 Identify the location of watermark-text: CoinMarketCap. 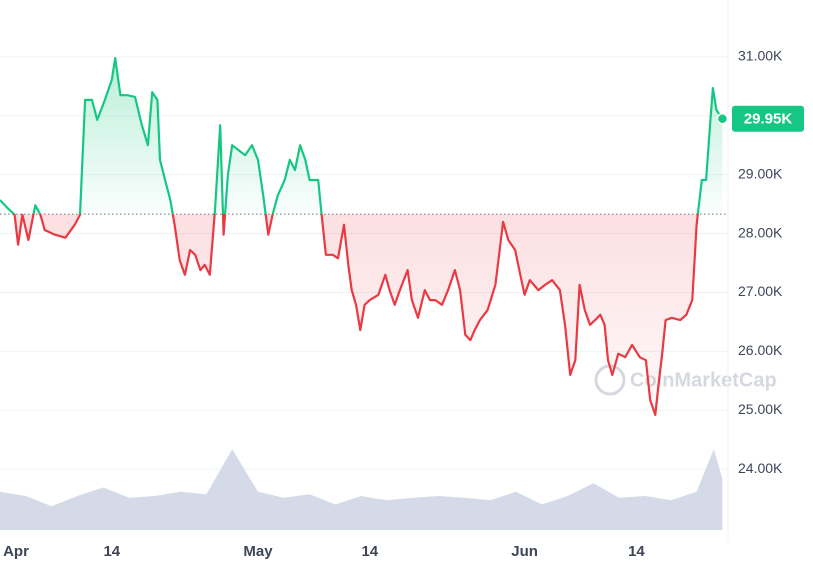
(703, 380).